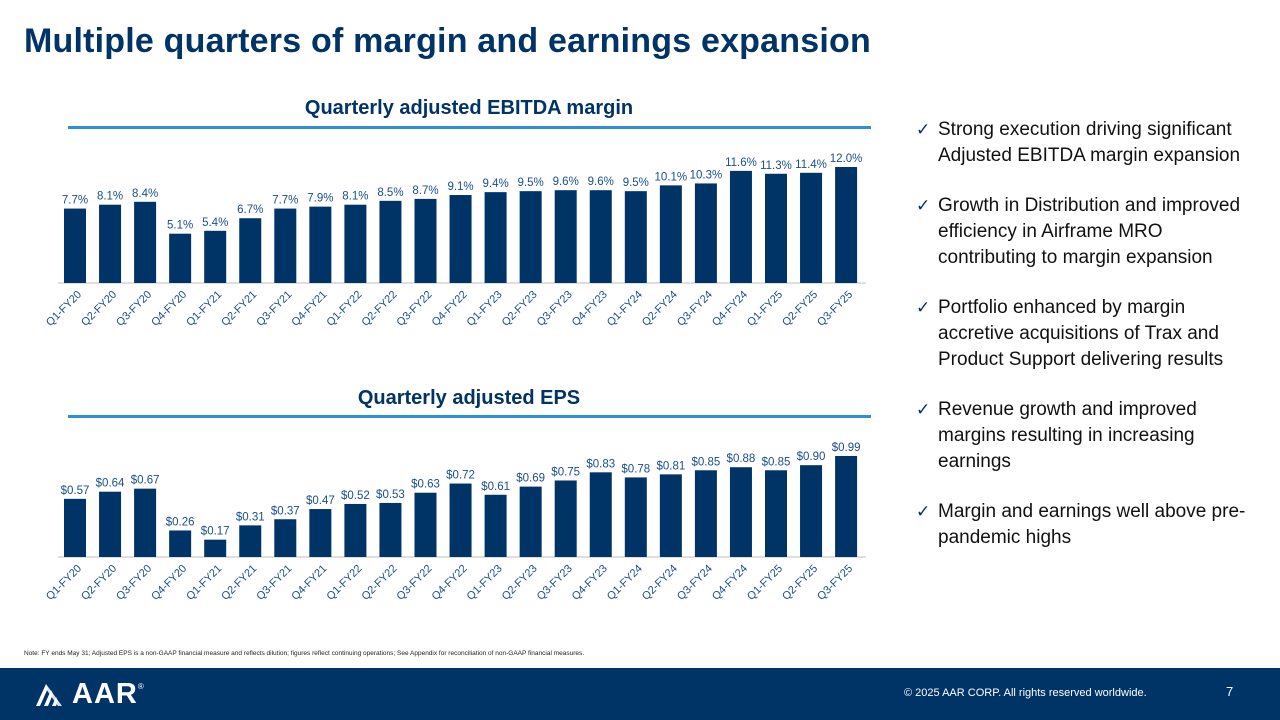  I want to click on eps-data-label: $0.53, so click(390, 495).